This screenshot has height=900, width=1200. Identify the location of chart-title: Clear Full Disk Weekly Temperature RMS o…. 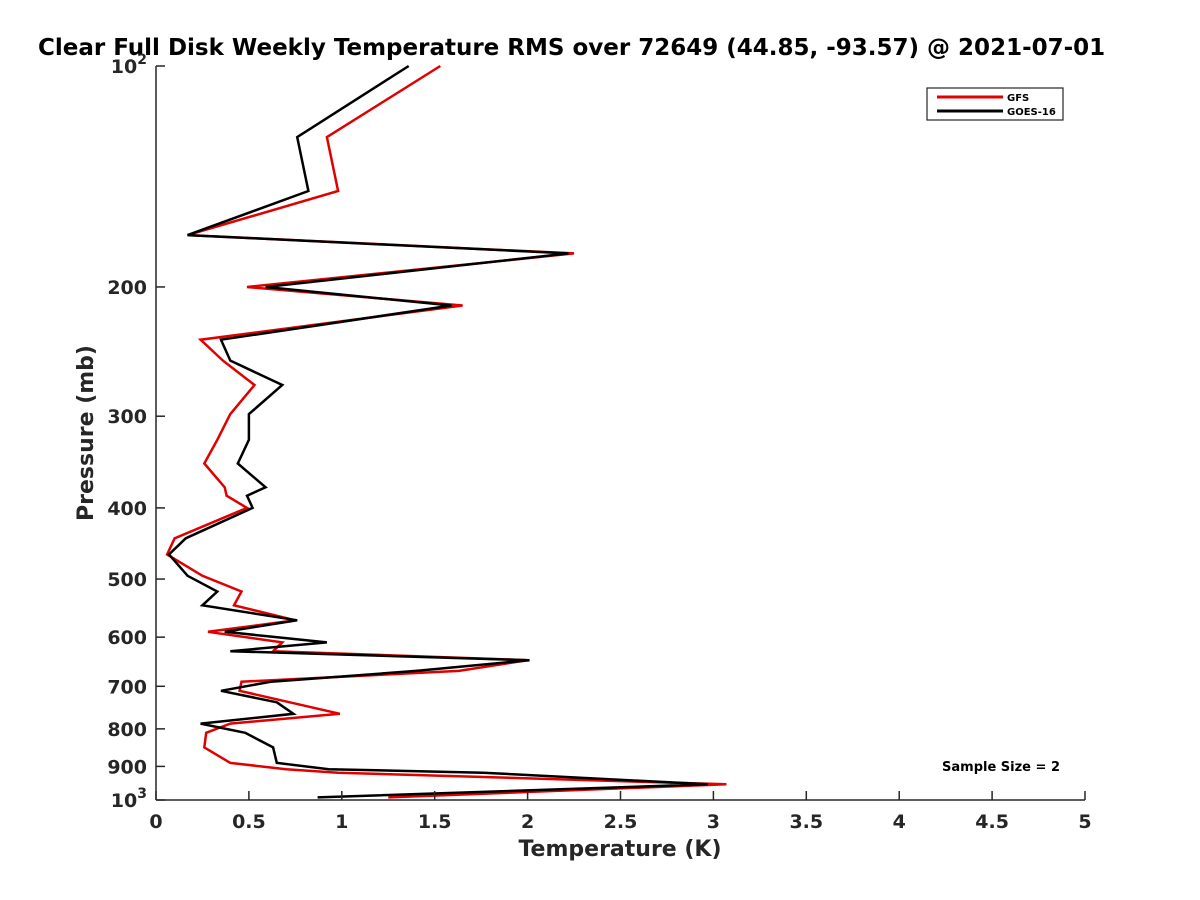
(571, 48).